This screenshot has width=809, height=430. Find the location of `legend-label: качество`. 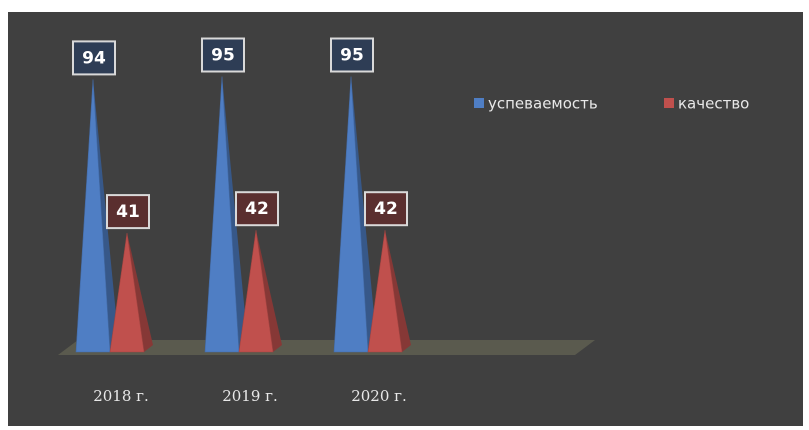

legend-label: качество is located at coordinates (713, 104).